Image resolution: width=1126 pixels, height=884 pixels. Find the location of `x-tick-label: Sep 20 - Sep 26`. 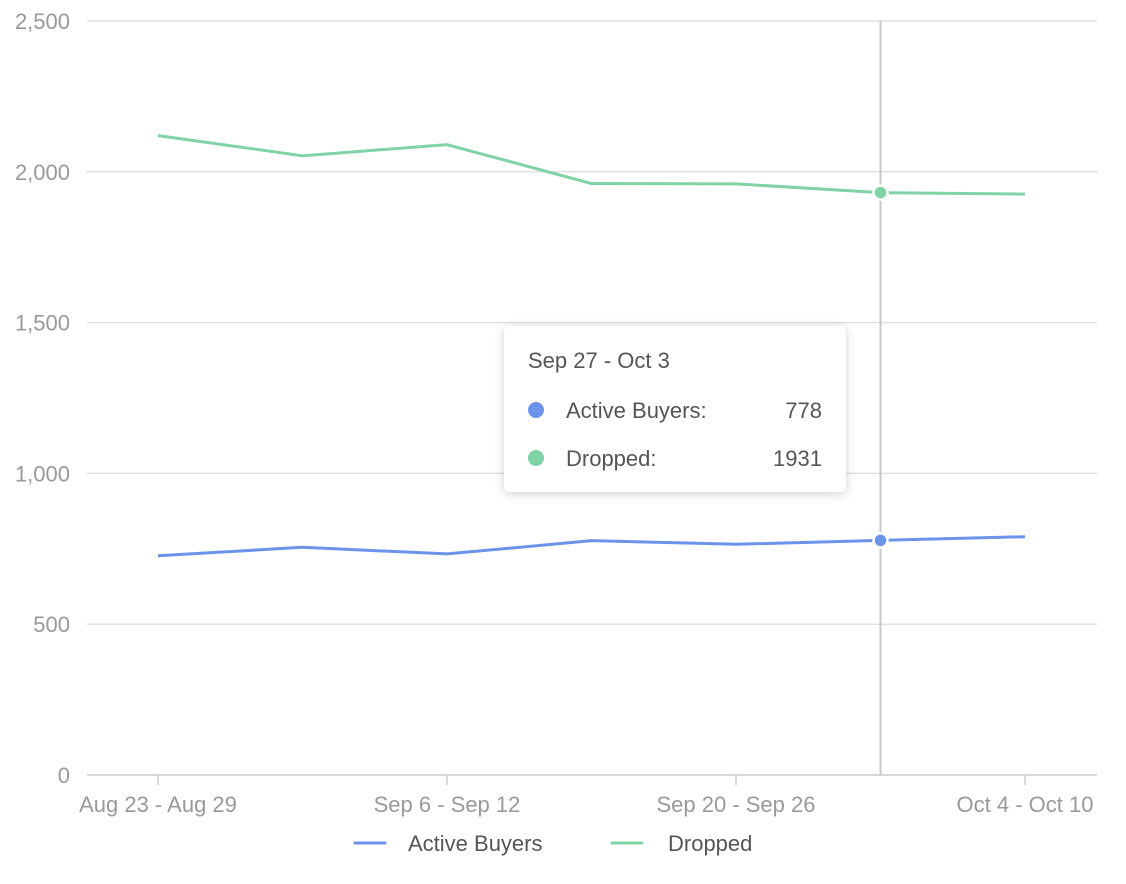

x-tick-label: Sep 20 - Sep 26 is located at coordinates (735, 804).